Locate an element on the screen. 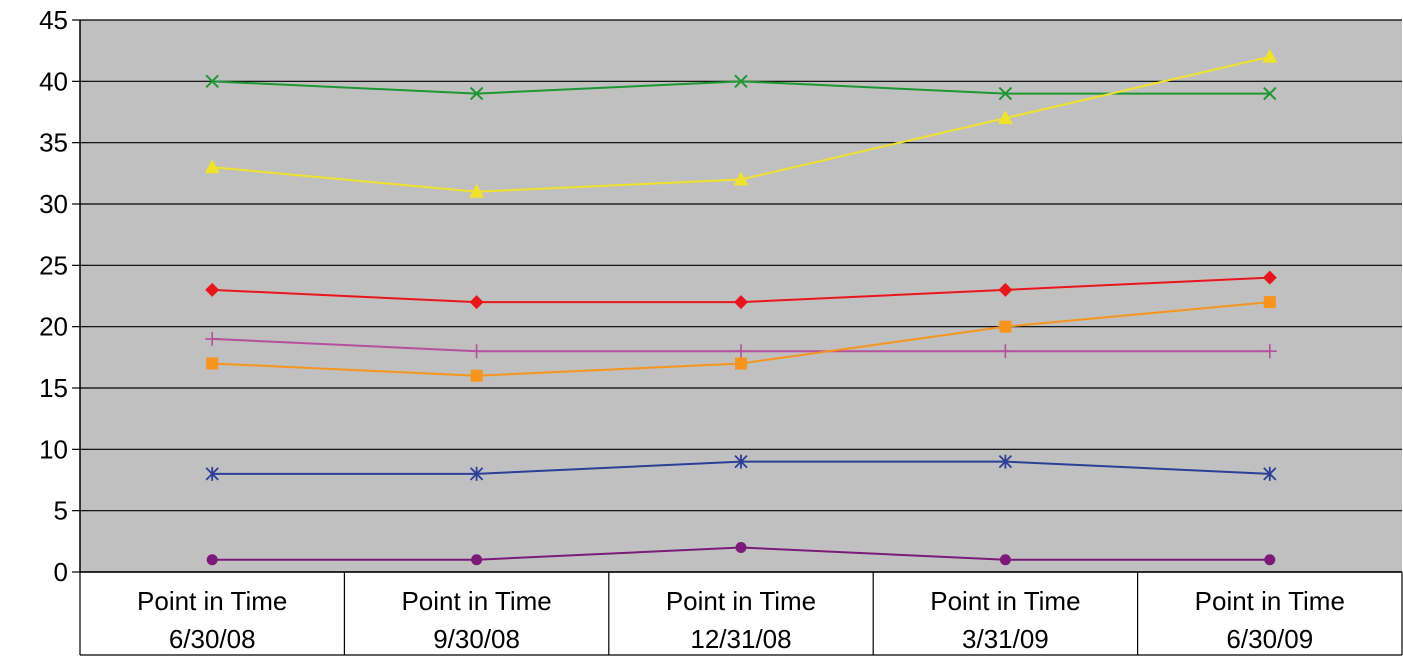 The image size is (1403, 656). x-category-label: 9/30/08 is located at coordinates (476, 639).